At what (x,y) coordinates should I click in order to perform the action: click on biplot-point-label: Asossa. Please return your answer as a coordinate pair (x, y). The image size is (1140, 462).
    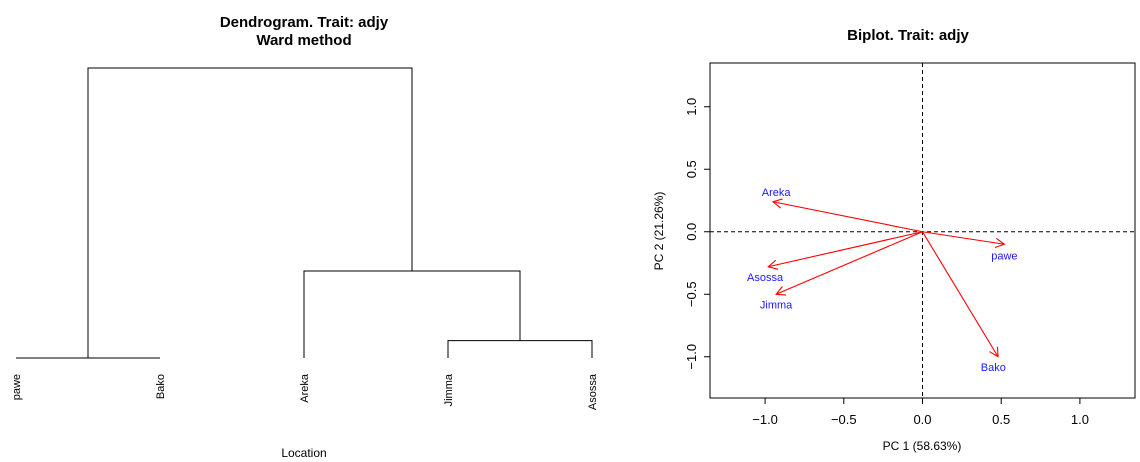
    Looking at the image, I should click on (765, 278).